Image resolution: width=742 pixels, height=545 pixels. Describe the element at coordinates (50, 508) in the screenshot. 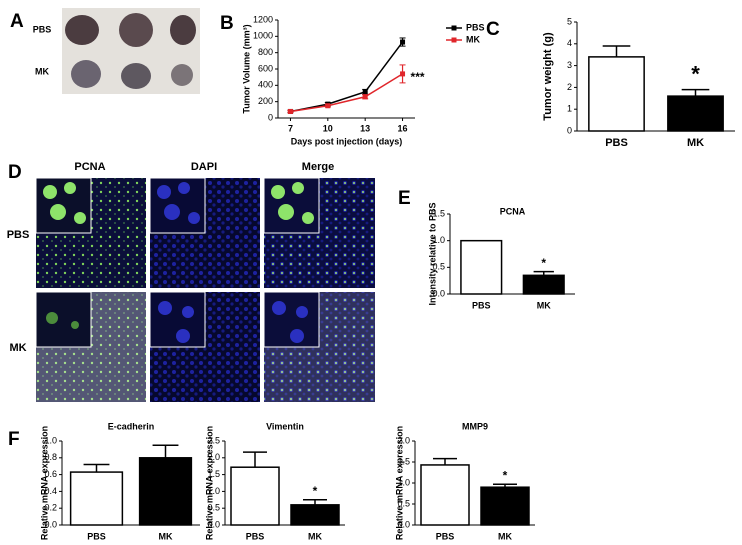

I see `y-tick-label: 0.2` at that location.